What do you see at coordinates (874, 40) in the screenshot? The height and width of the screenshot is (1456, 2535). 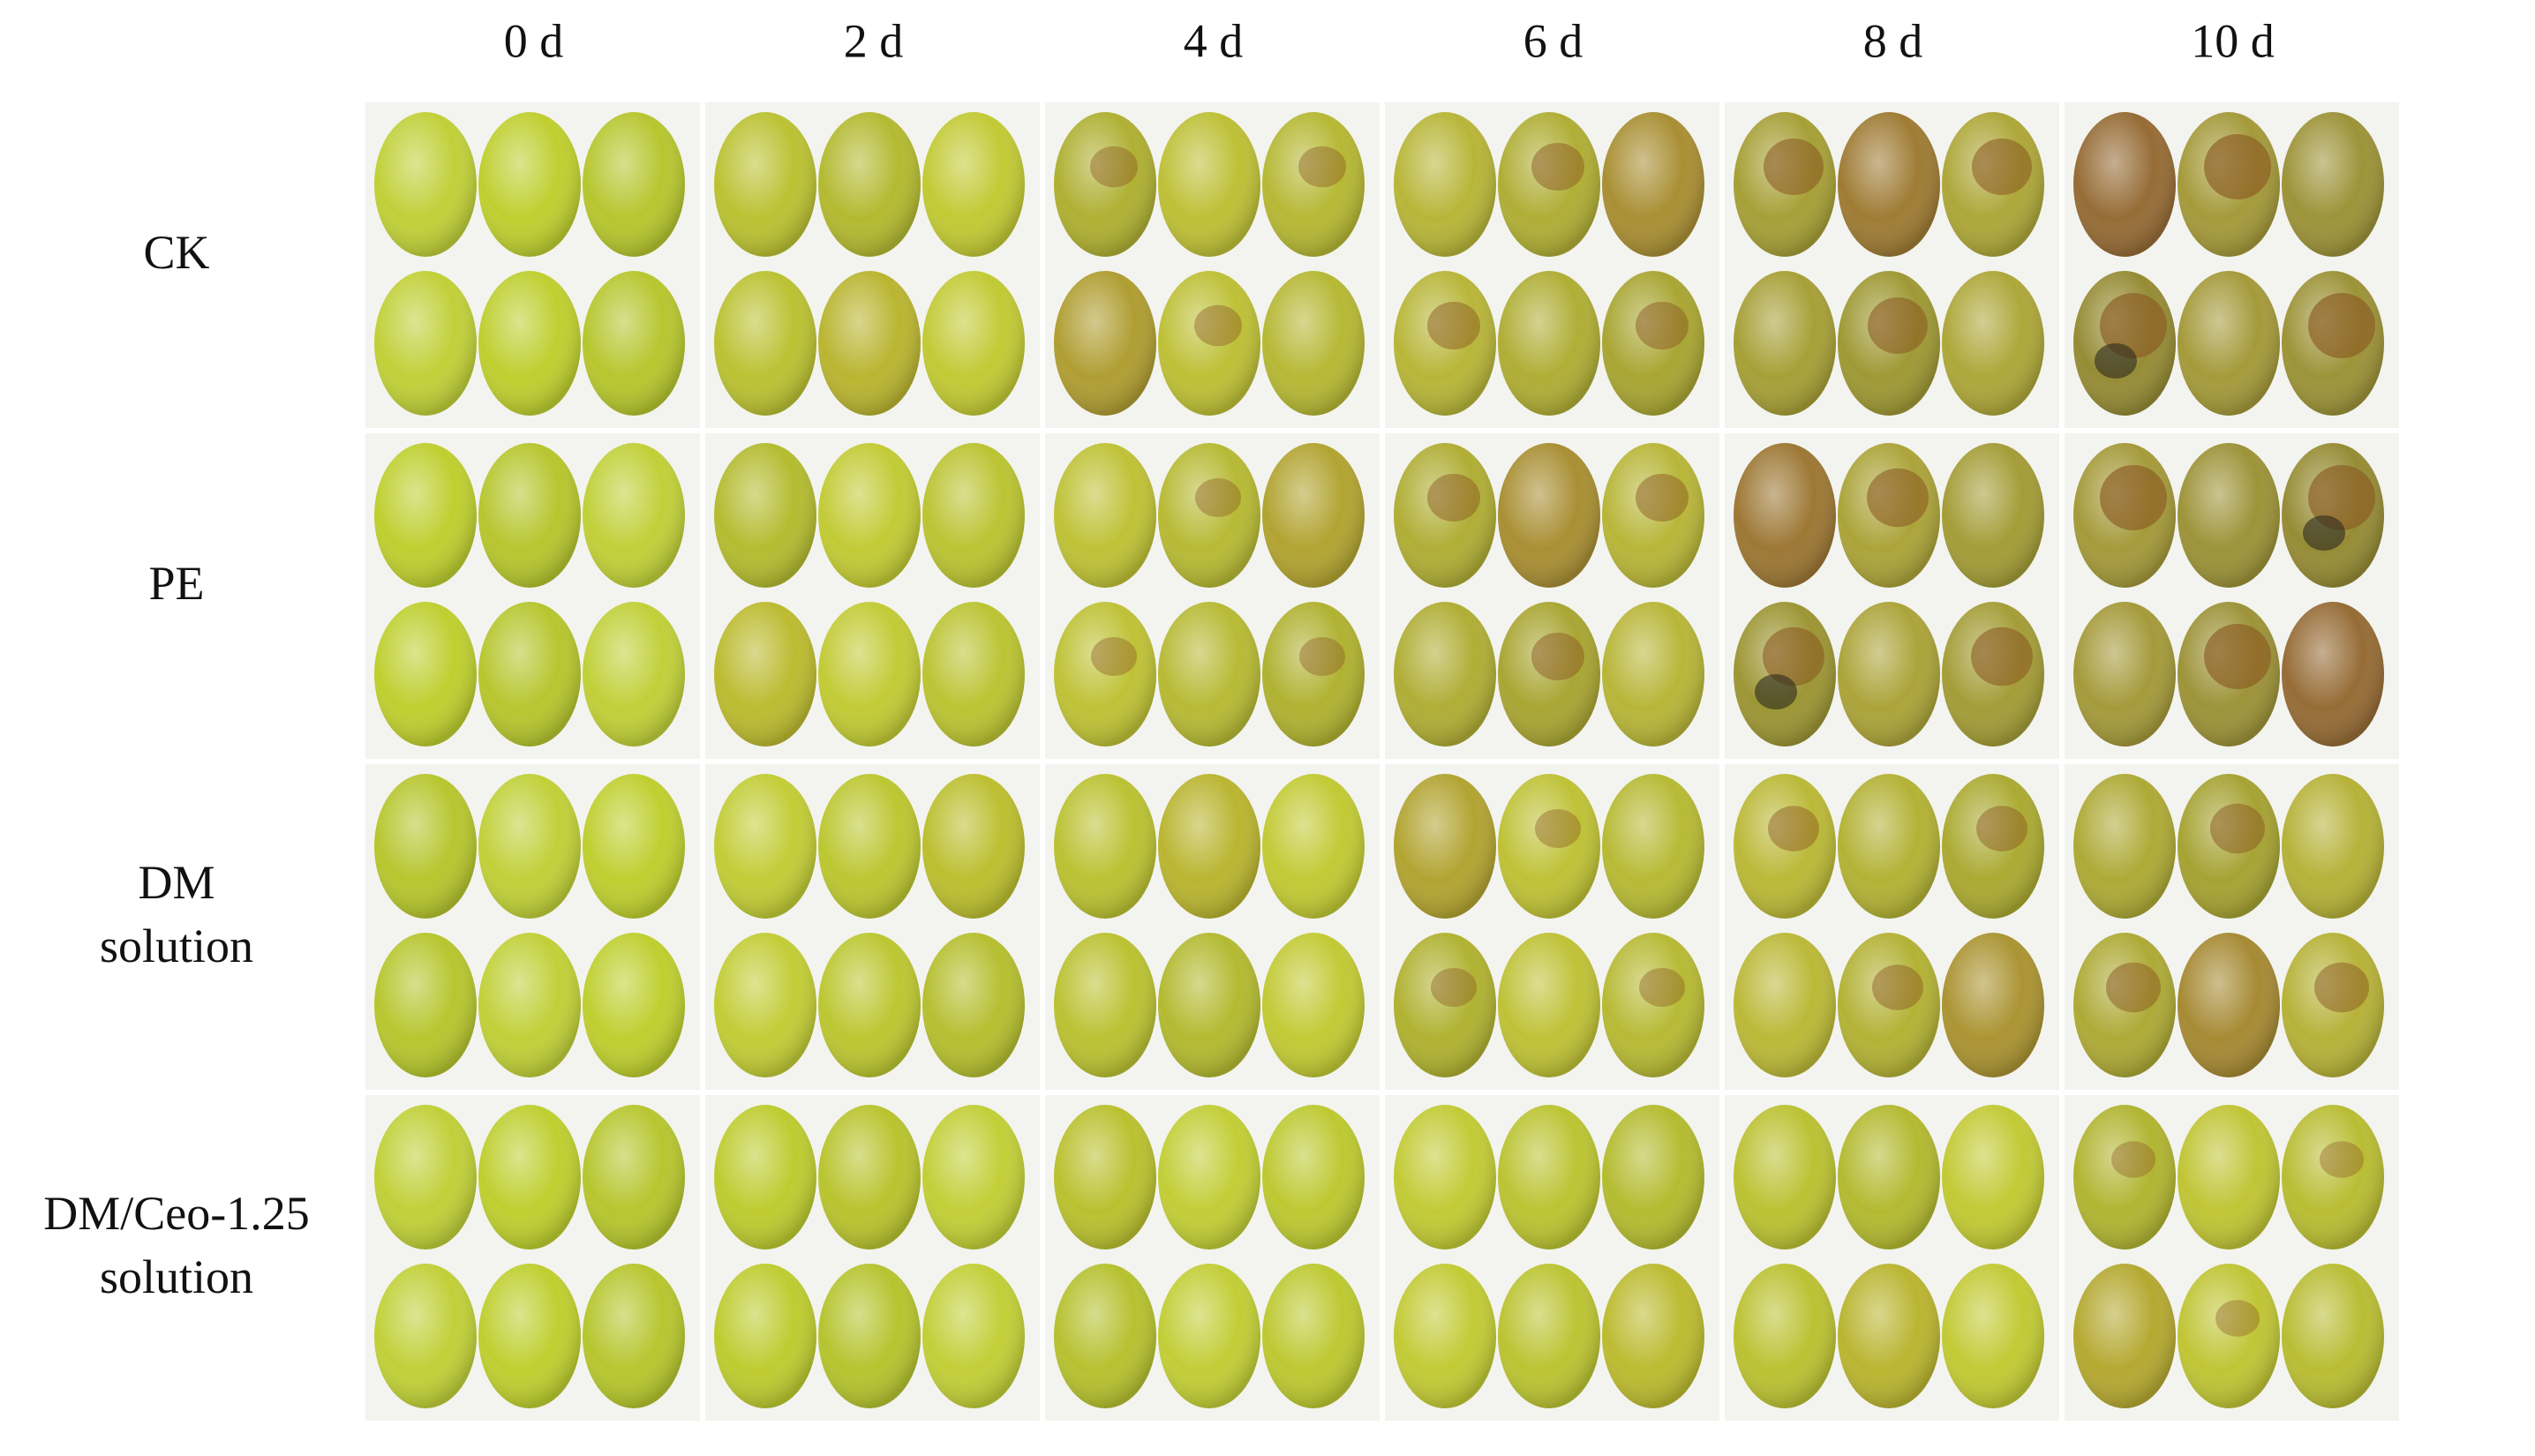 I see `column-header: 2 d` at bounding box center [874, 40].